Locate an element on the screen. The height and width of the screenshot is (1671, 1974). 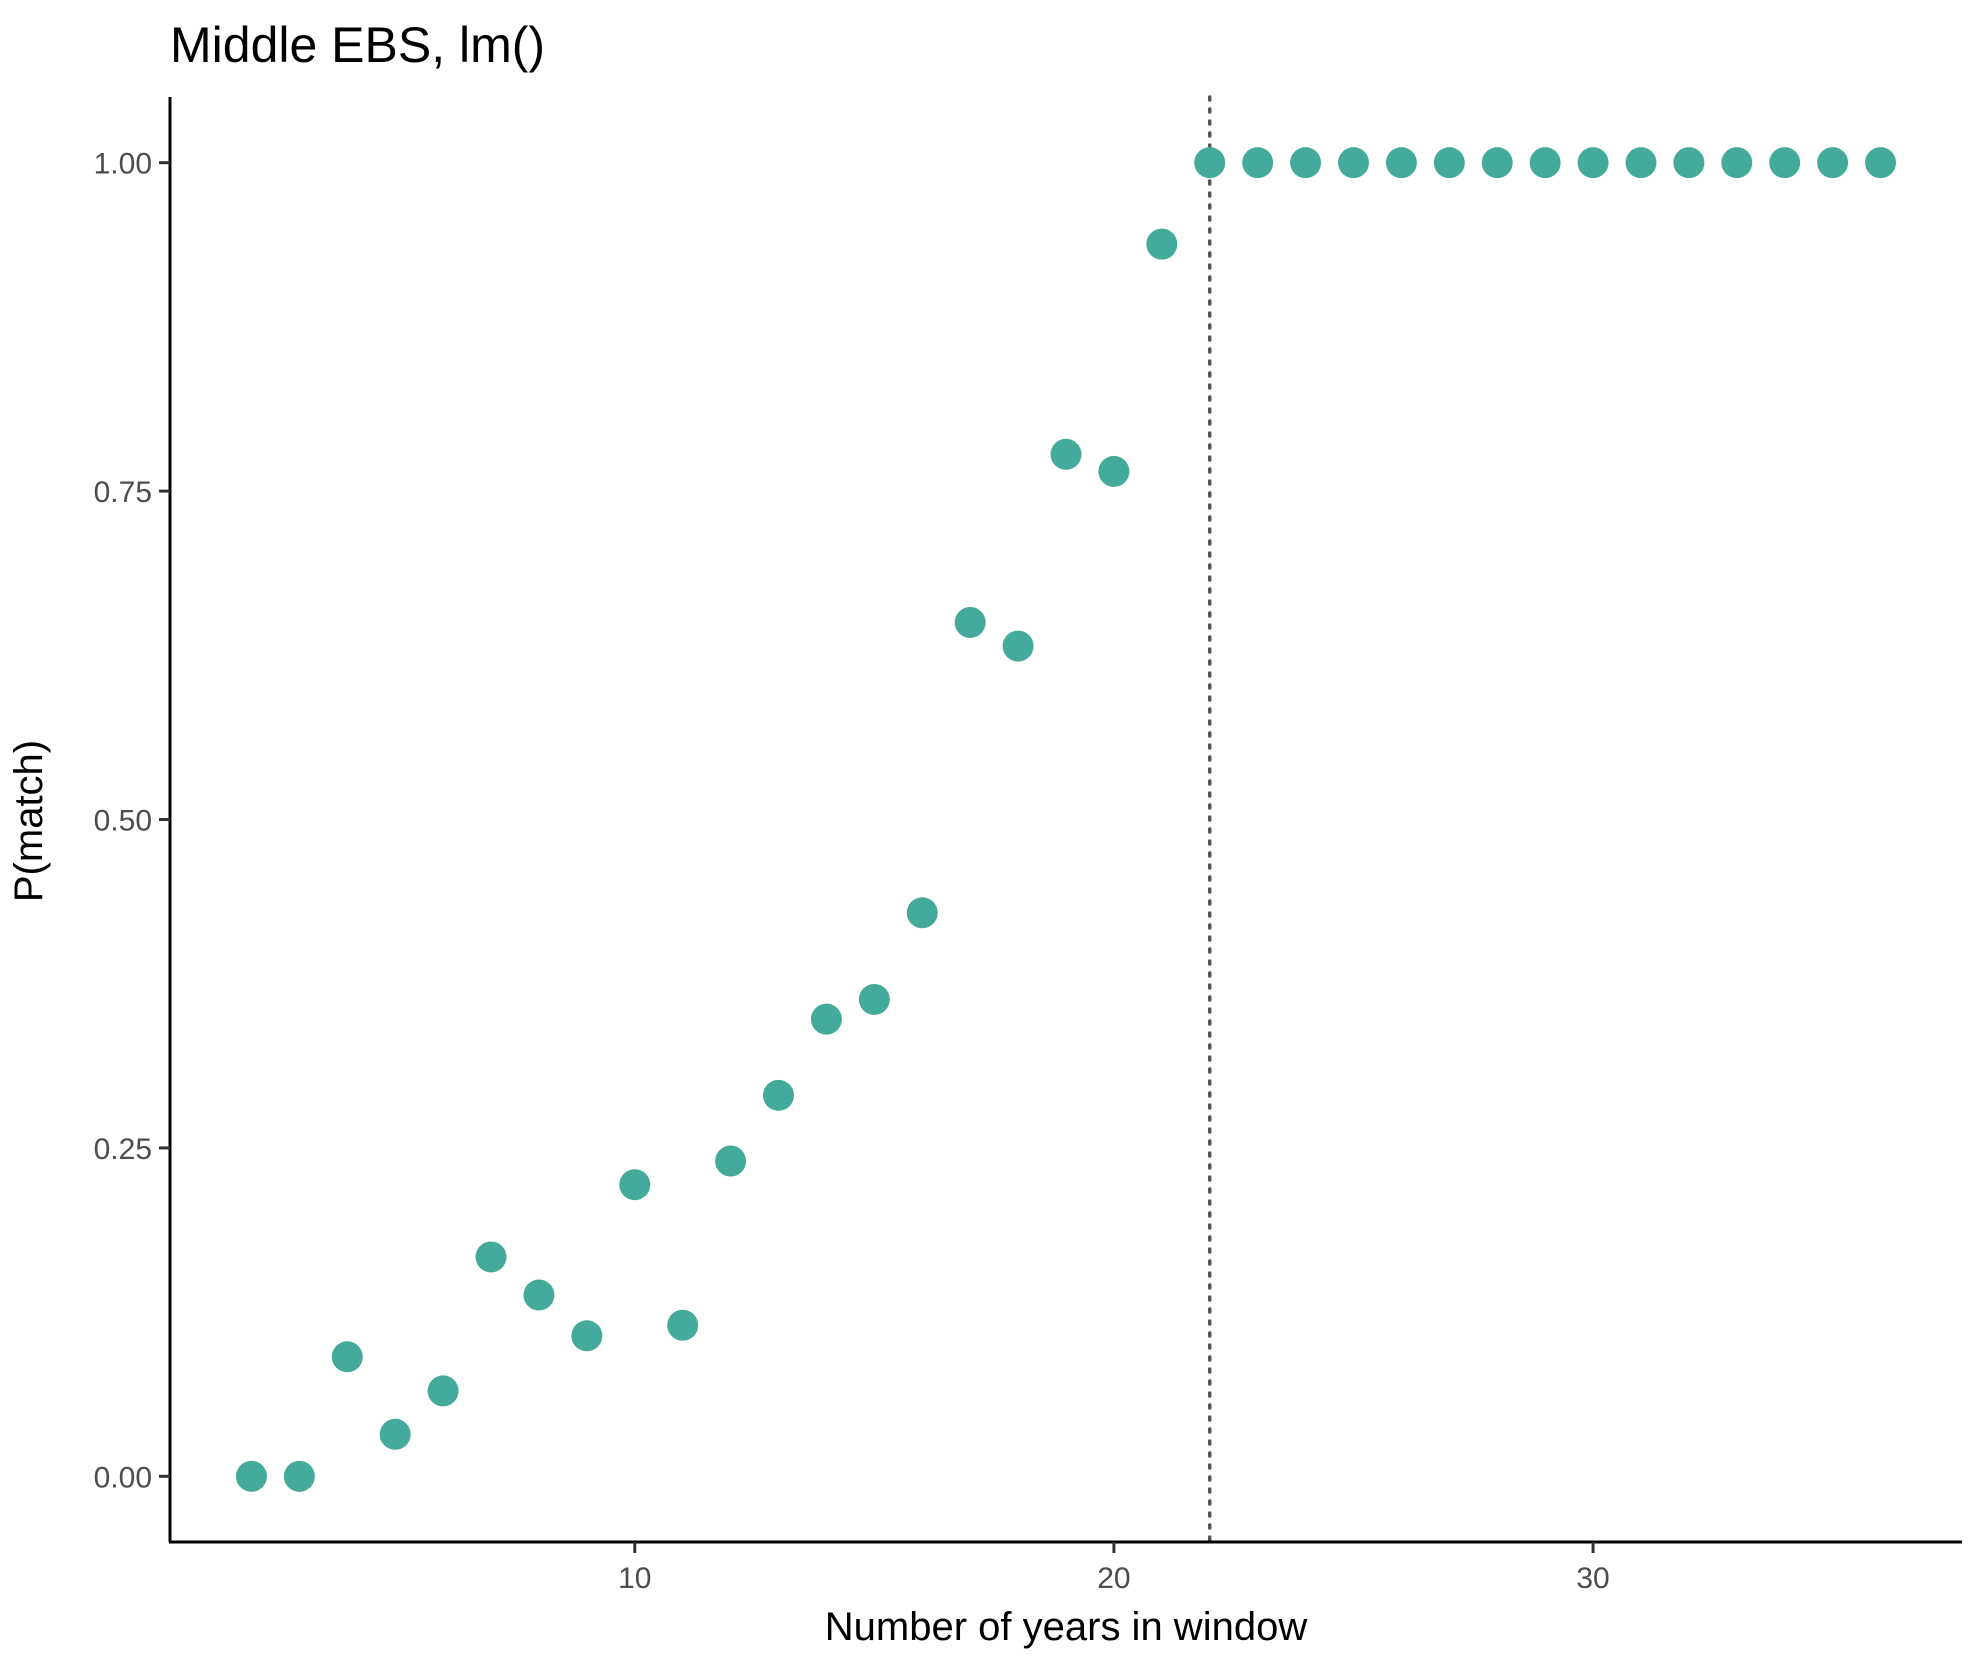
x-tick-label: 20 is located at coordinates (1113, 1578).